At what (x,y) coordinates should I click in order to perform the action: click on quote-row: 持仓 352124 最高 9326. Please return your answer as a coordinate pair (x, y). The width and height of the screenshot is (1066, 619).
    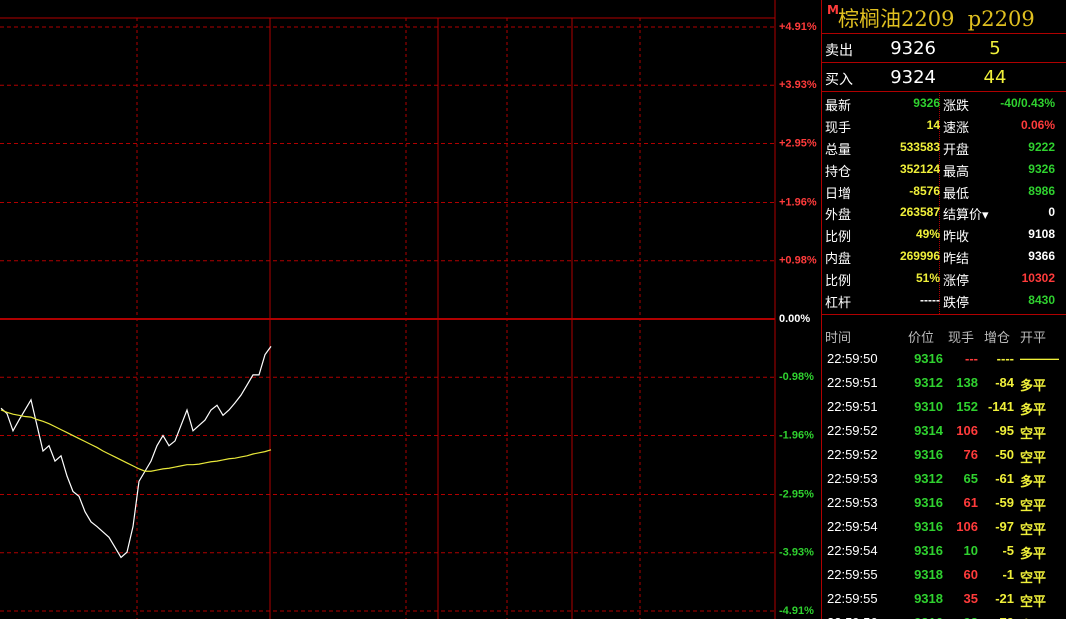
    Looking at the image, I should click on (944, 170).